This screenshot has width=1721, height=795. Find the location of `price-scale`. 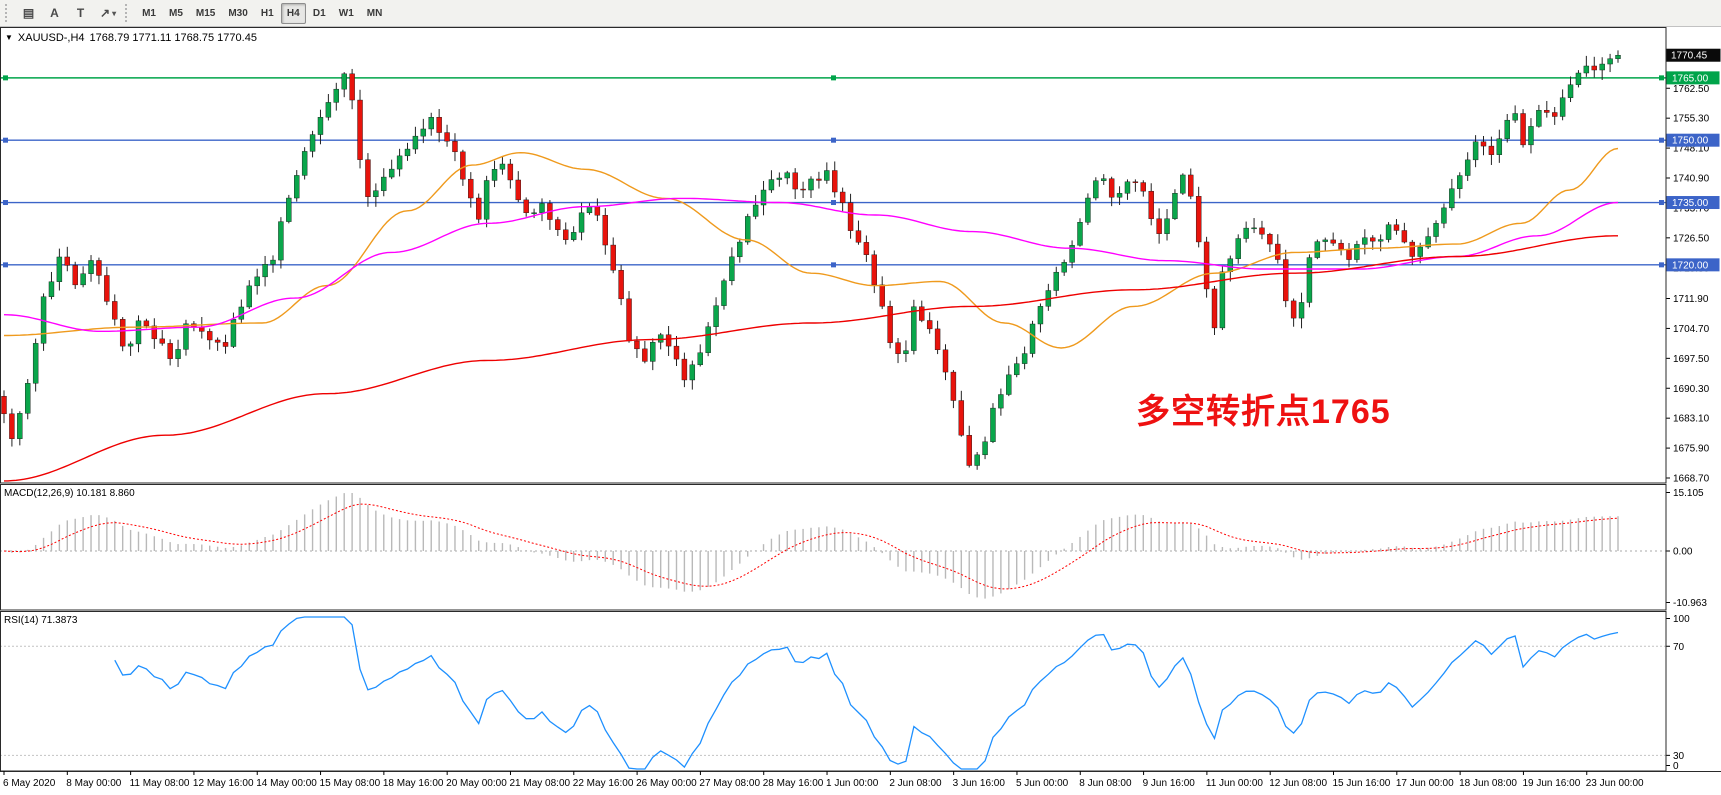

price-scale is located at coordinates (1693, 399).